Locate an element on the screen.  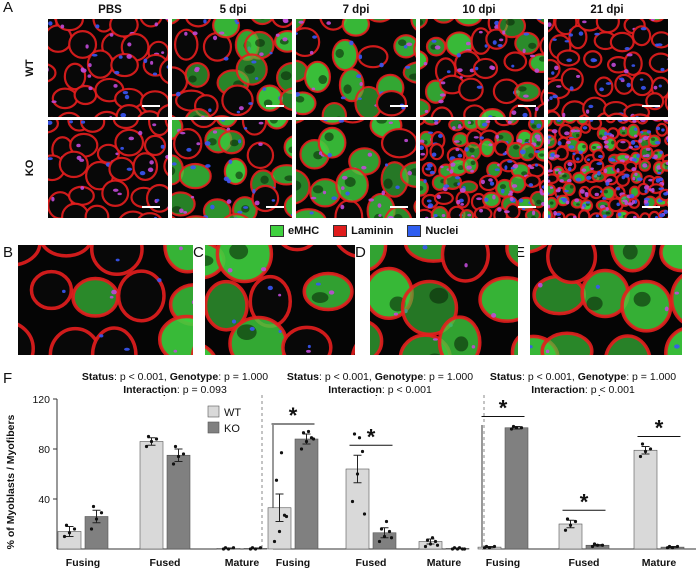
legend-label-nuclei: Nuclei is located at coordinates (442, 231).